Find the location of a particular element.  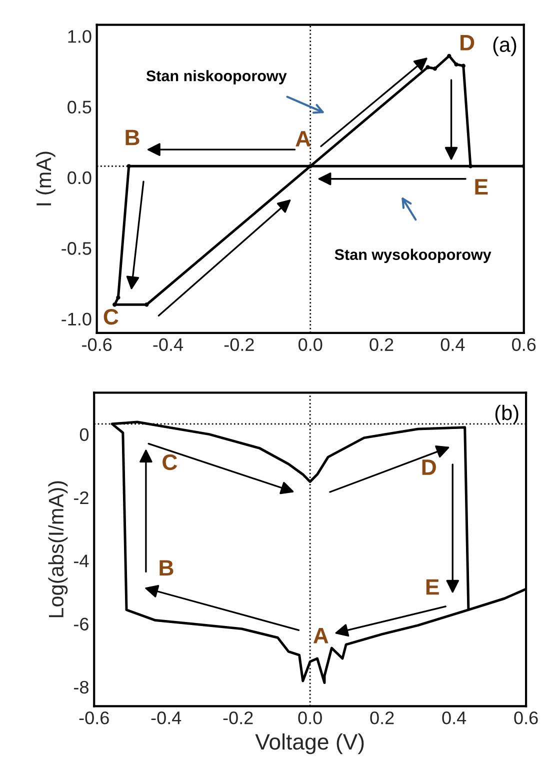

annotation: Stan niskooporowy is located at coordinates (216, 77).